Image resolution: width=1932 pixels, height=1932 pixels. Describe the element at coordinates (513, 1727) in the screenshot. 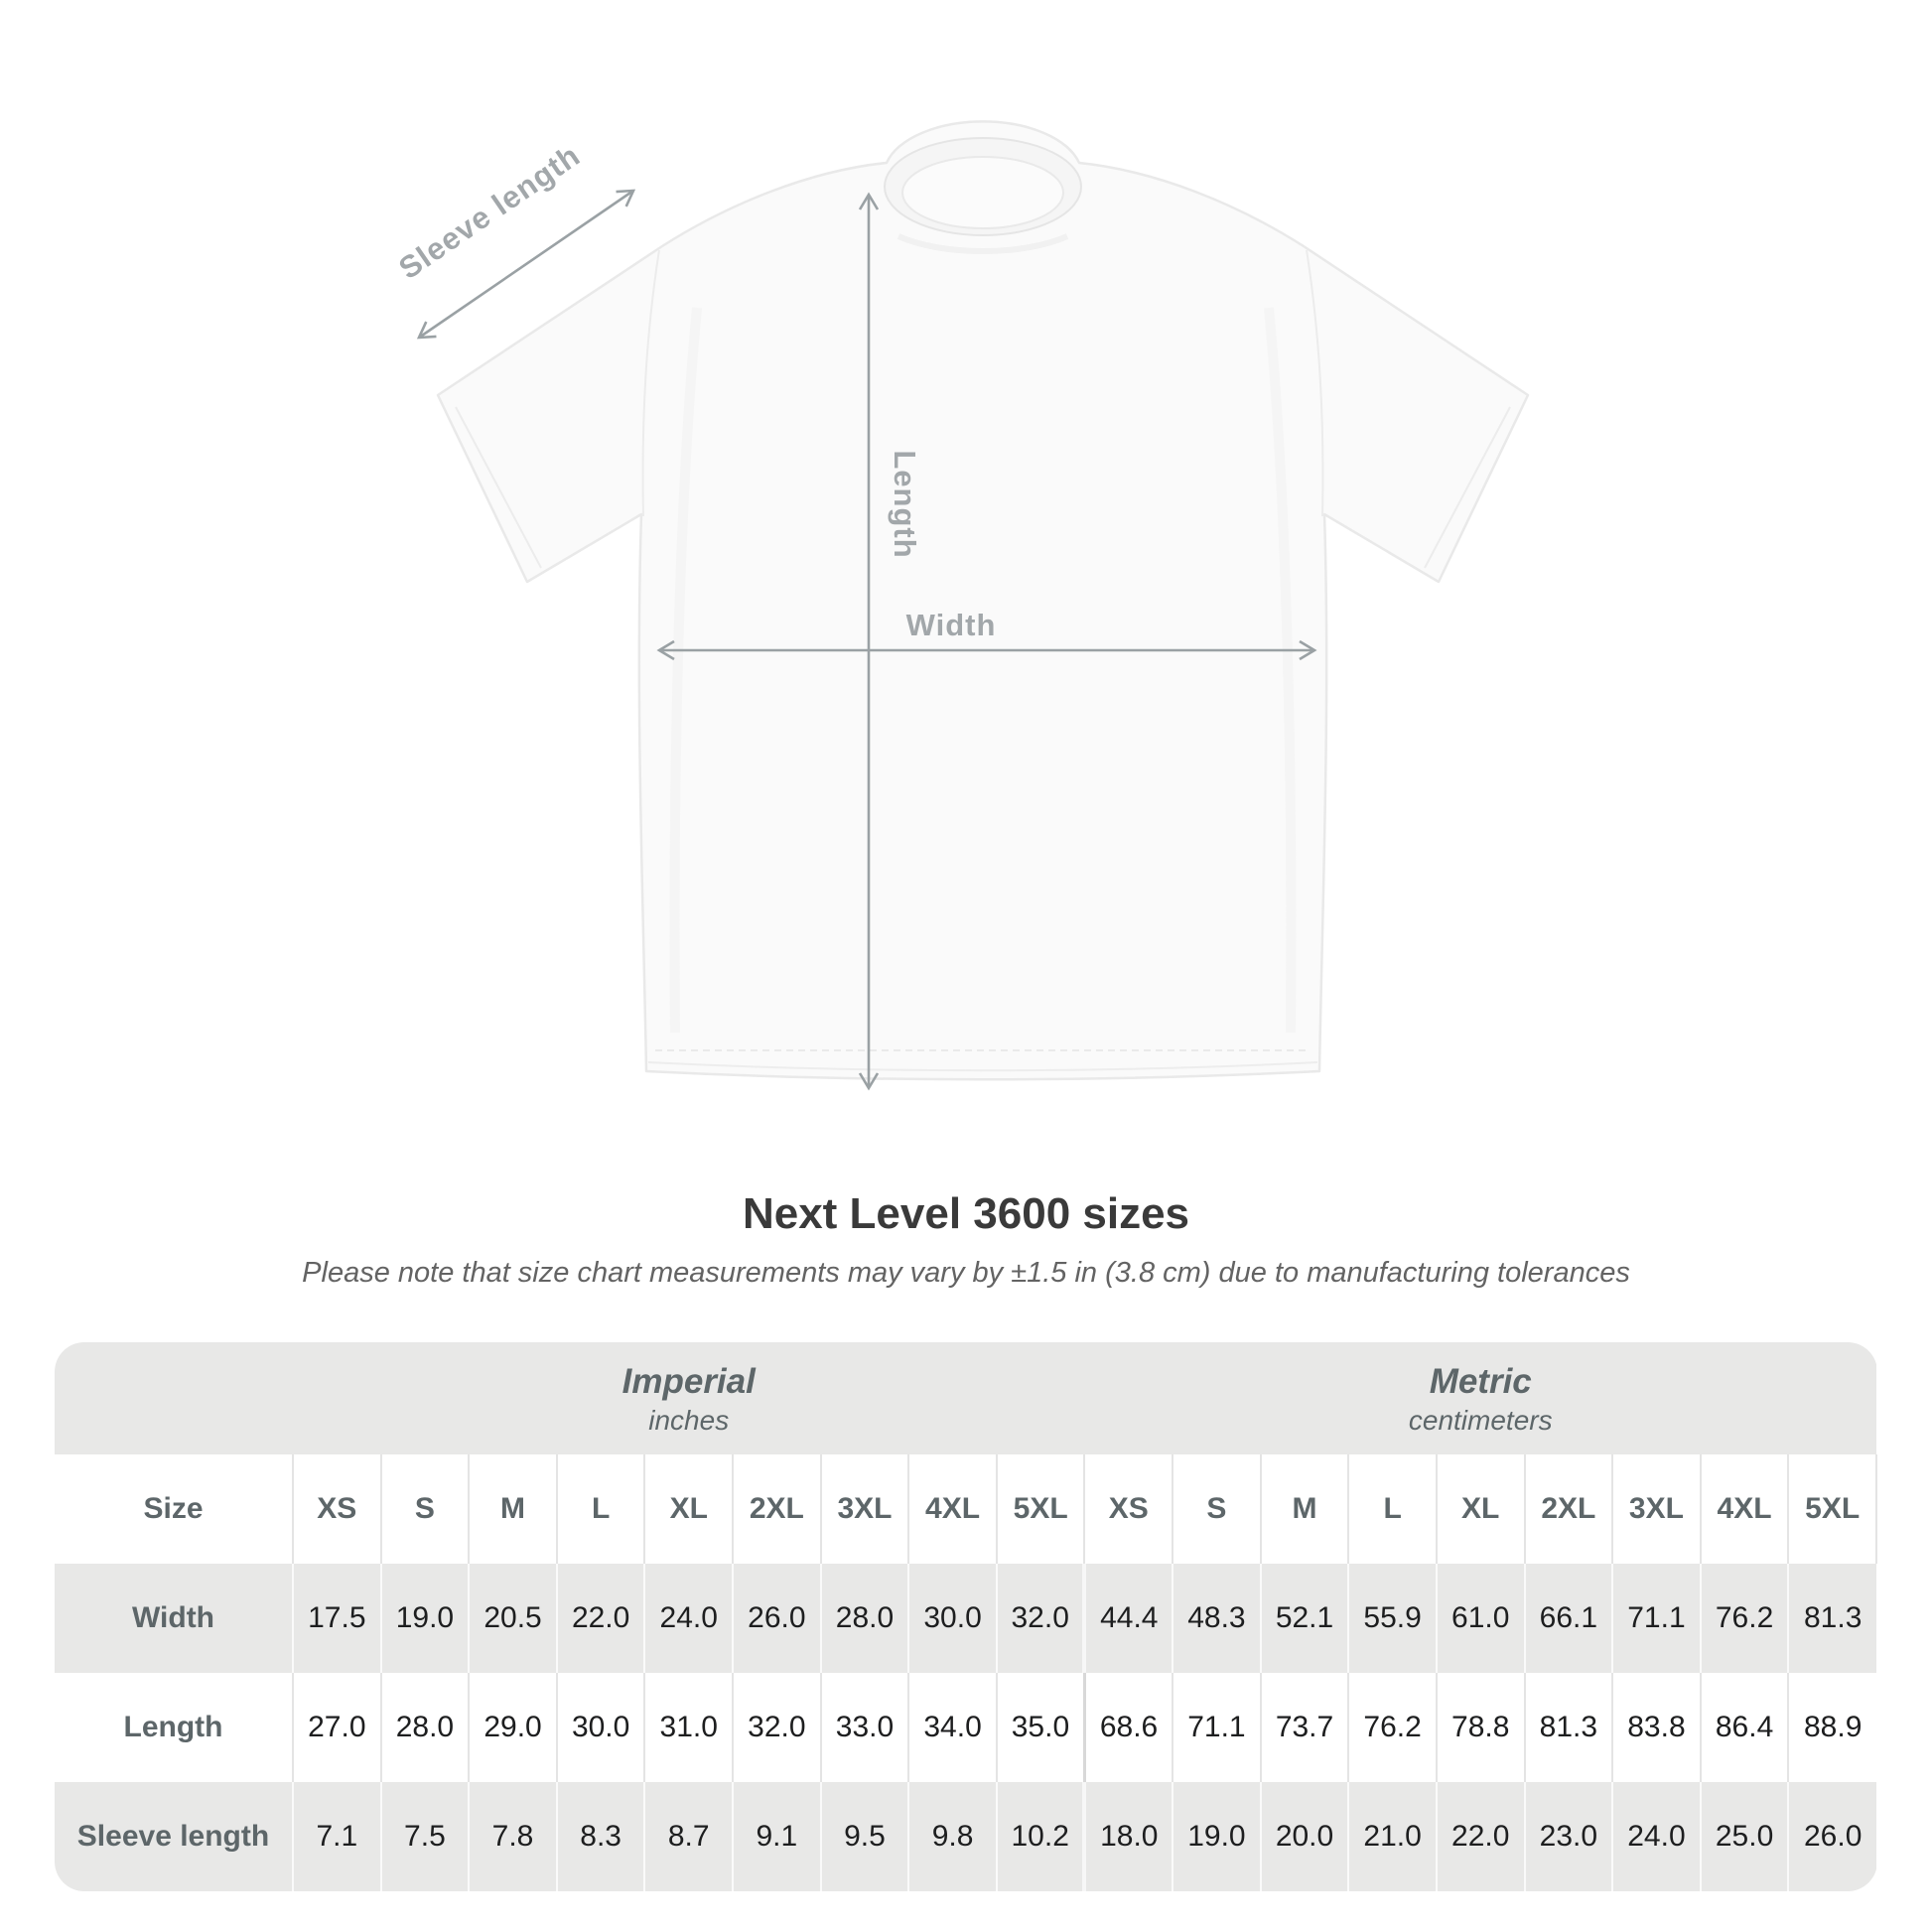

I see `length-value: 29.0` at that location.